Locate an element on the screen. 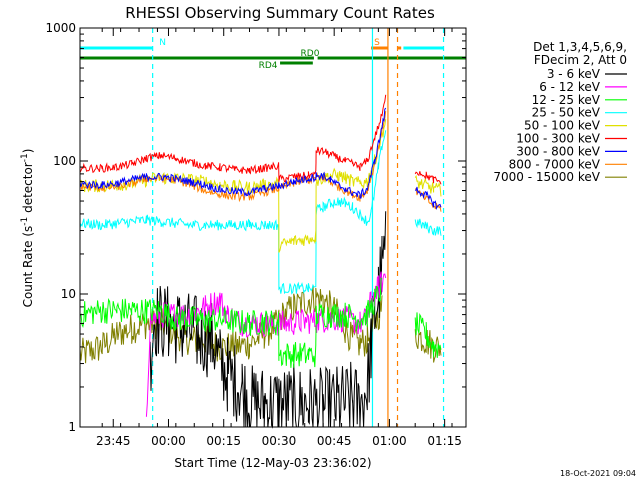  y-tick-label: 1 is located at coordinates (72, 427).